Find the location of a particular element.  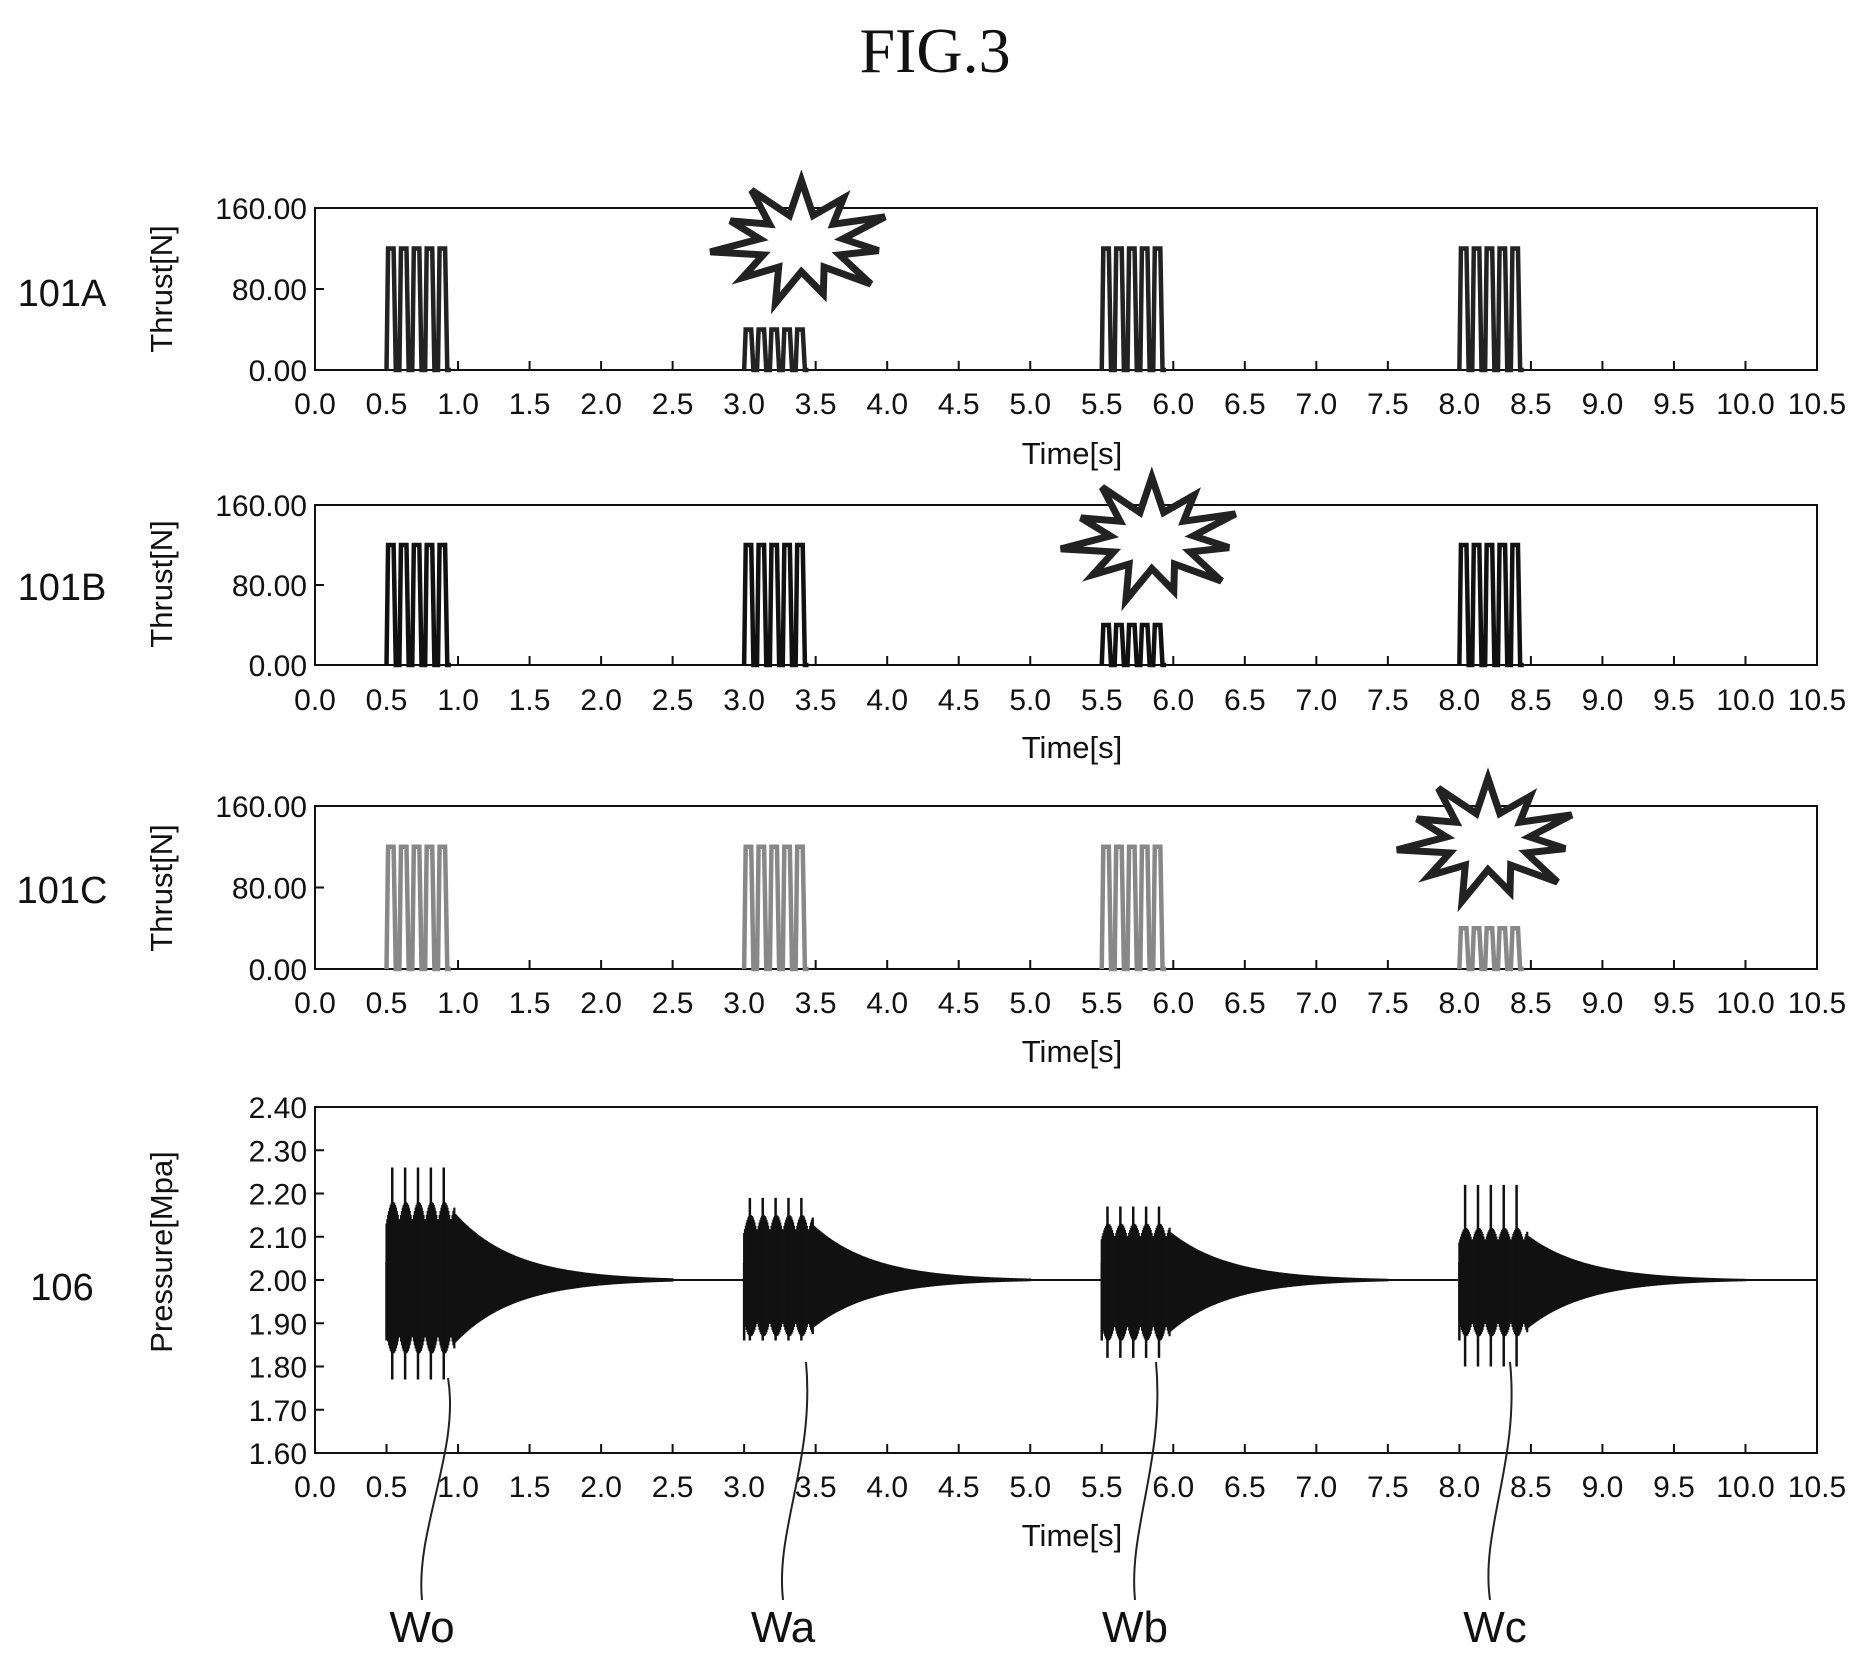

panel-101c-id: 101C is located at coordinates (62, 891).